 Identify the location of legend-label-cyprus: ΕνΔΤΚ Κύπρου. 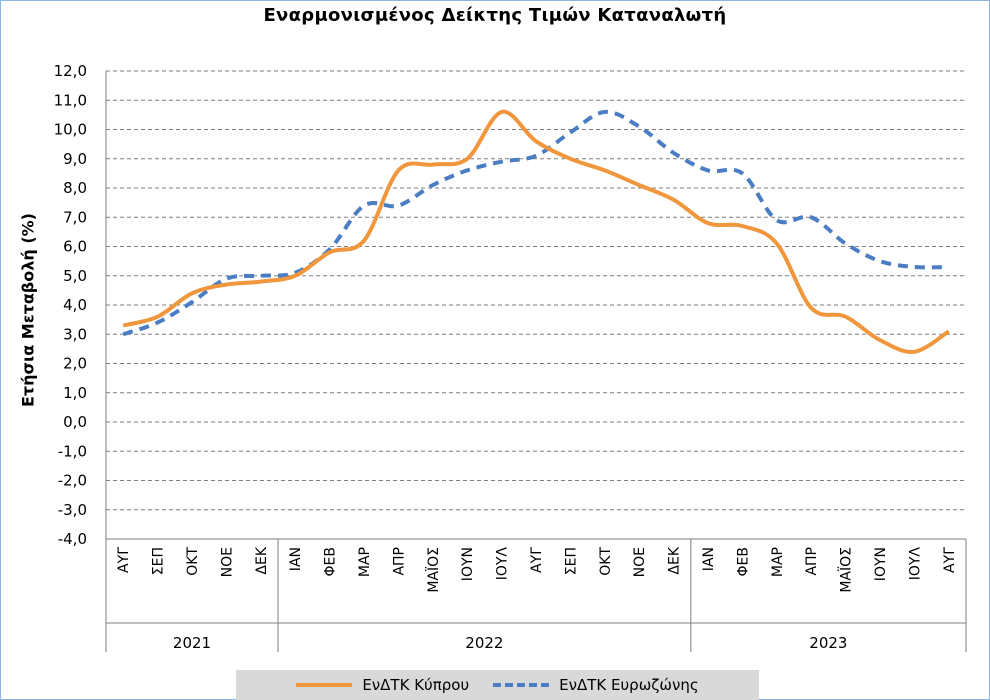
(416, 685).